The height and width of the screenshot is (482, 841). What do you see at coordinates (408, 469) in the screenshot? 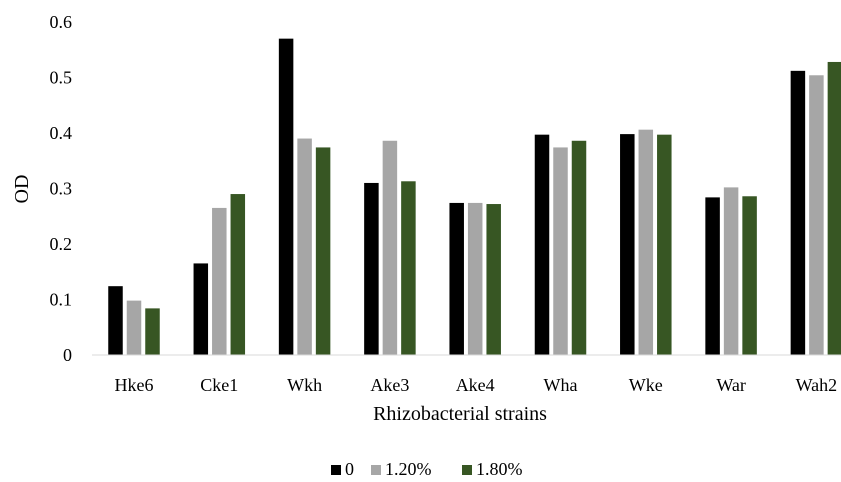
I see `legend-label: 1.20%` at bounding box center [408, 469].